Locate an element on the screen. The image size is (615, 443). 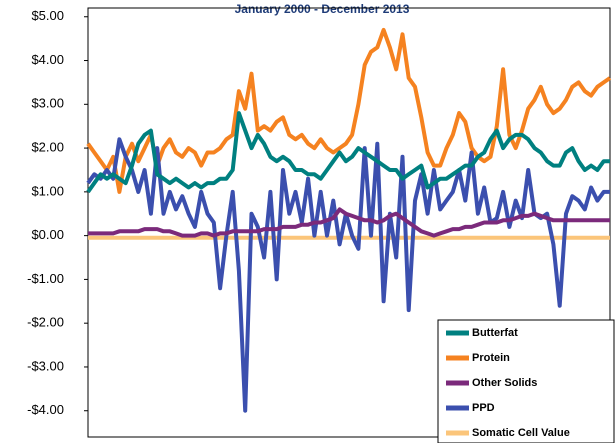
y-tick-label: $4.00 is located at coordinates (47, 59).